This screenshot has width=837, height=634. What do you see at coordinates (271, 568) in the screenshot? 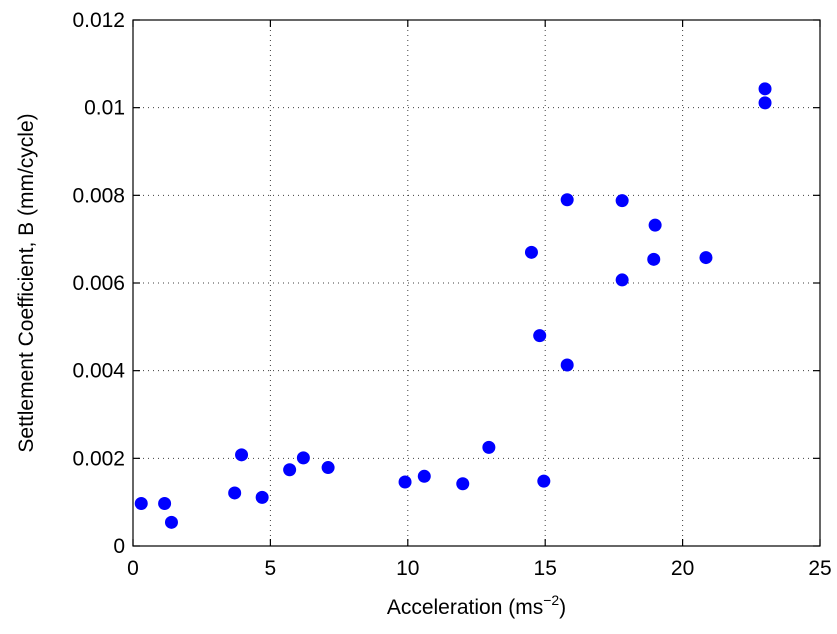
I see `x-tick-label: 5` at bounding box center [271, 568].